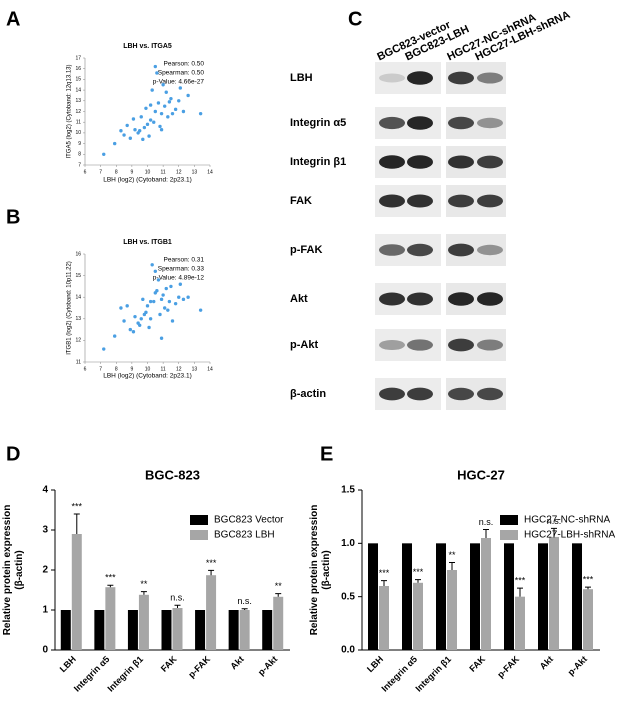 This screenshot has width=621, height=715. Describe the element at coordinates (509, 535) in the screenshot. I see `legend-swatch` at that location.